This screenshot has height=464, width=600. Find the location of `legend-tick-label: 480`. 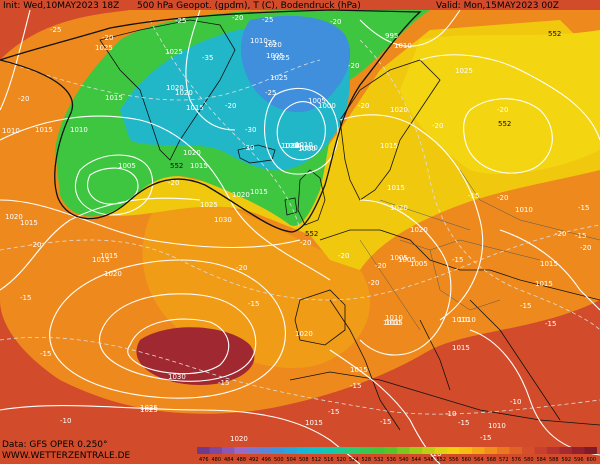

legend-tick-label: 480 is located at coordinates (217, 460).